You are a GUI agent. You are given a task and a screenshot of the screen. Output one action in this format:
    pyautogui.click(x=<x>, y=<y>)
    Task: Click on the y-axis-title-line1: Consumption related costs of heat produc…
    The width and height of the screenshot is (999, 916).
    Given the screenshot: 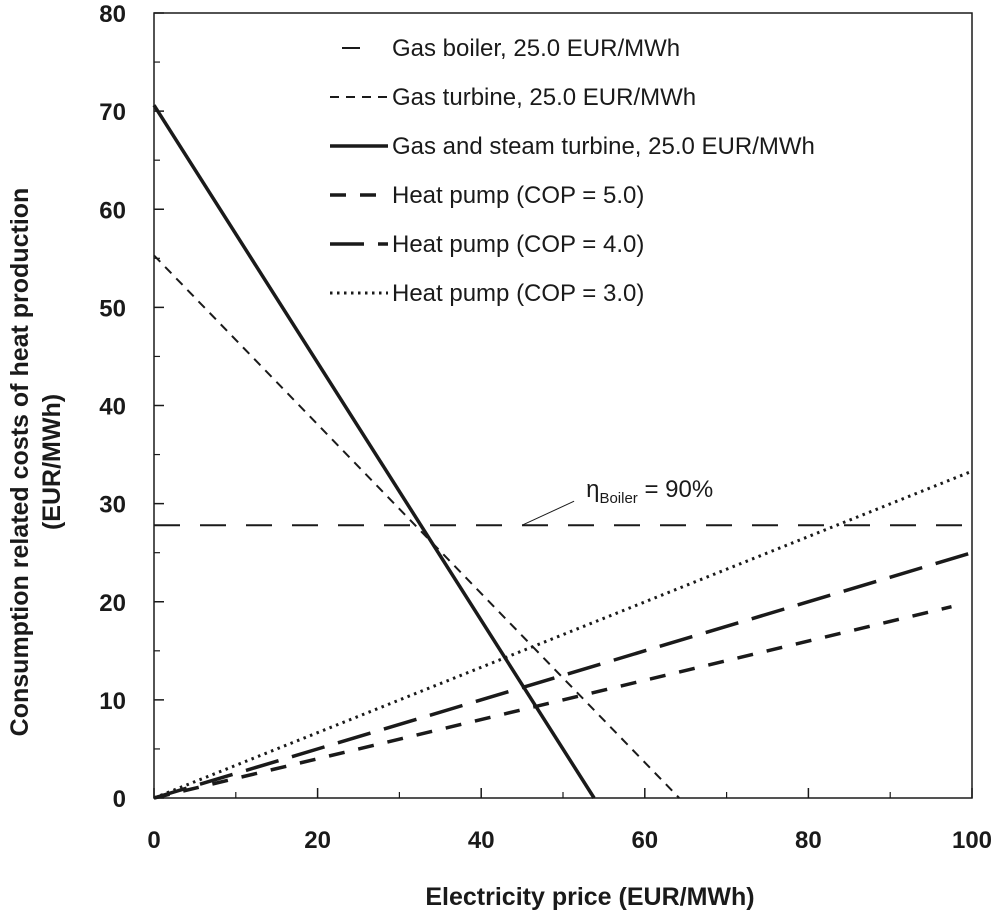 What is the action you would take?
    pyautogui.click(x=20, y=462)
    